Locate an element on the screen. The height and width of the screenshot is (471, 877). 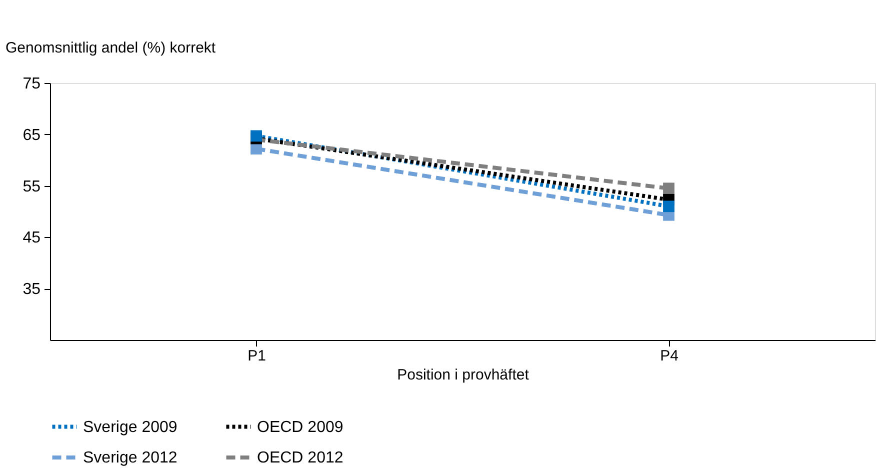
x-axis-title: Position i provhäftet is located at coordinates (463, 375).